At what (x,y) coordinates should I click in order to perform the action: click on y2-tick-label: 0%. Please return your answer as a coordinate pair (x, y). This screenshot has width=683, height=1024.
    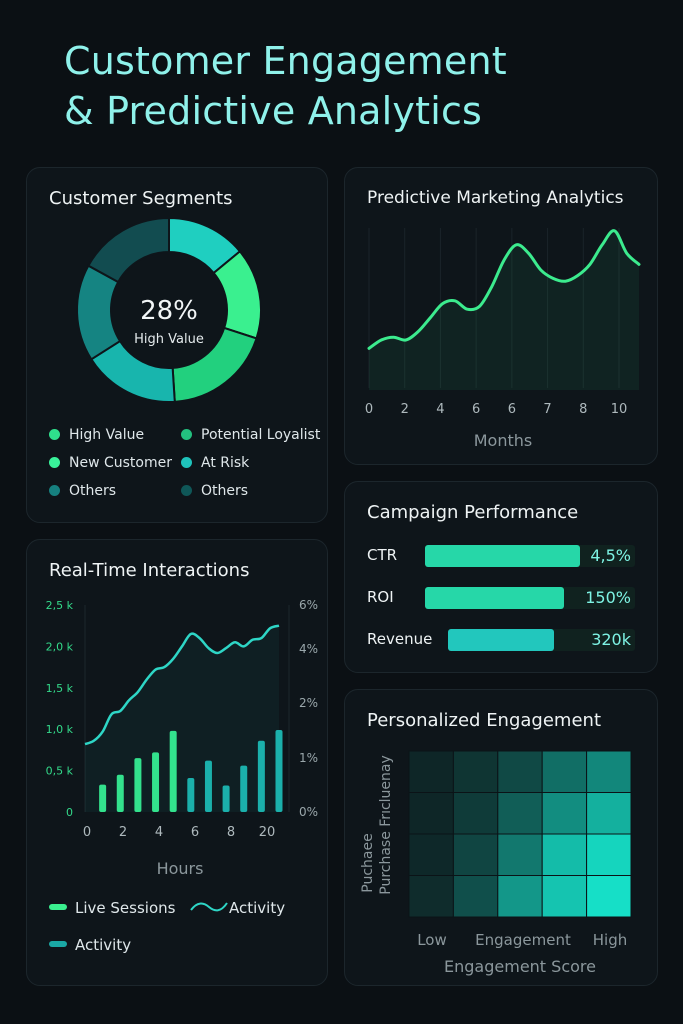
    Looking at the image, I should click on (308, 812).